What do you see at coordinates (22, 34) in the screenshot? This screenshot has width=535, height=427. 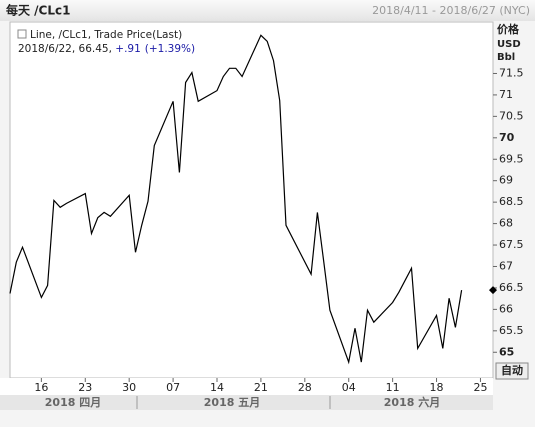 I see `legend-icon` at bounding box center [22, 34].